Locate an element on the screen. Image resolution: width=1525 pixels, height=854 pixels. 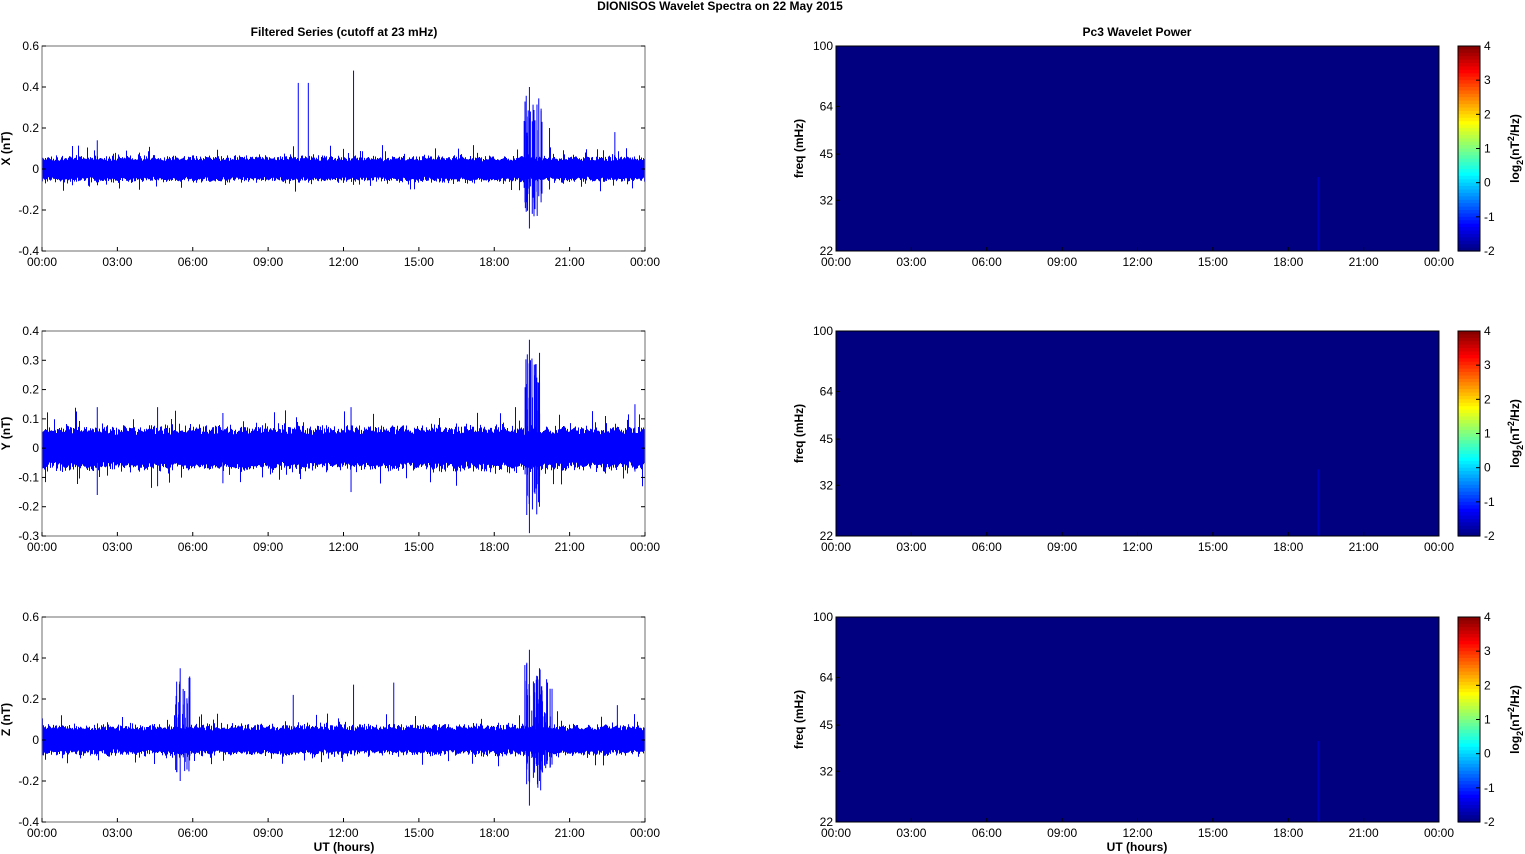
series-z-frame is located at coordinates (343, 719).